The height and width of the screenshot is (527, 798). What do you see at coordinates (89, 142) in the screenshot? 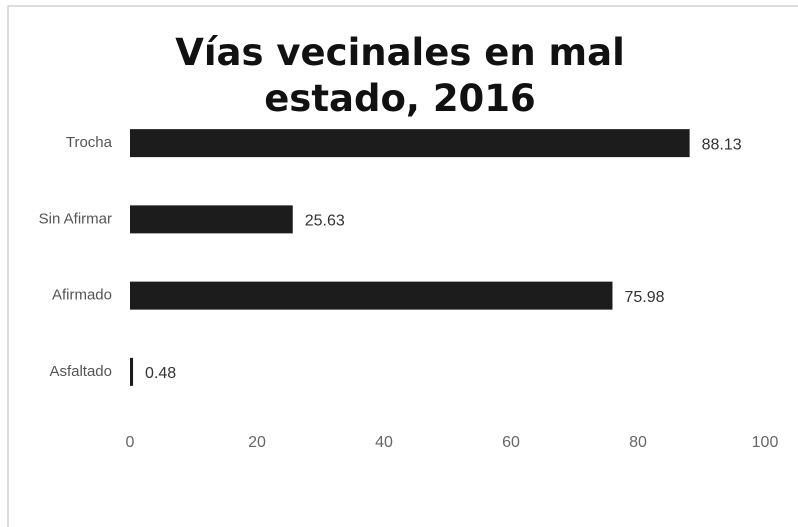
I see `y-tick-label: Trocha` at bounding box center [89, 142].